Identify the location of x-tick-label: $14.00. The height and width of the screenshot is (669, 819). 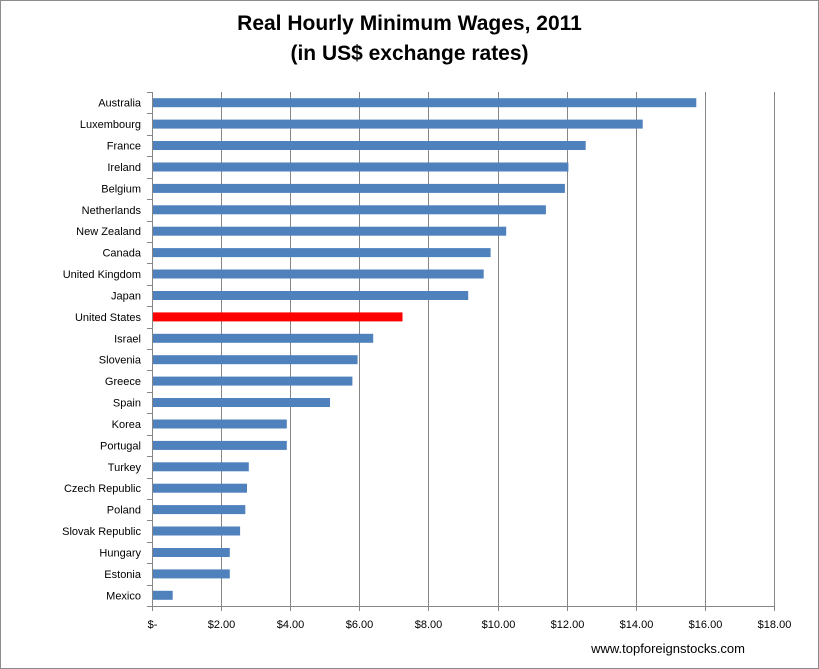
(637, 625).